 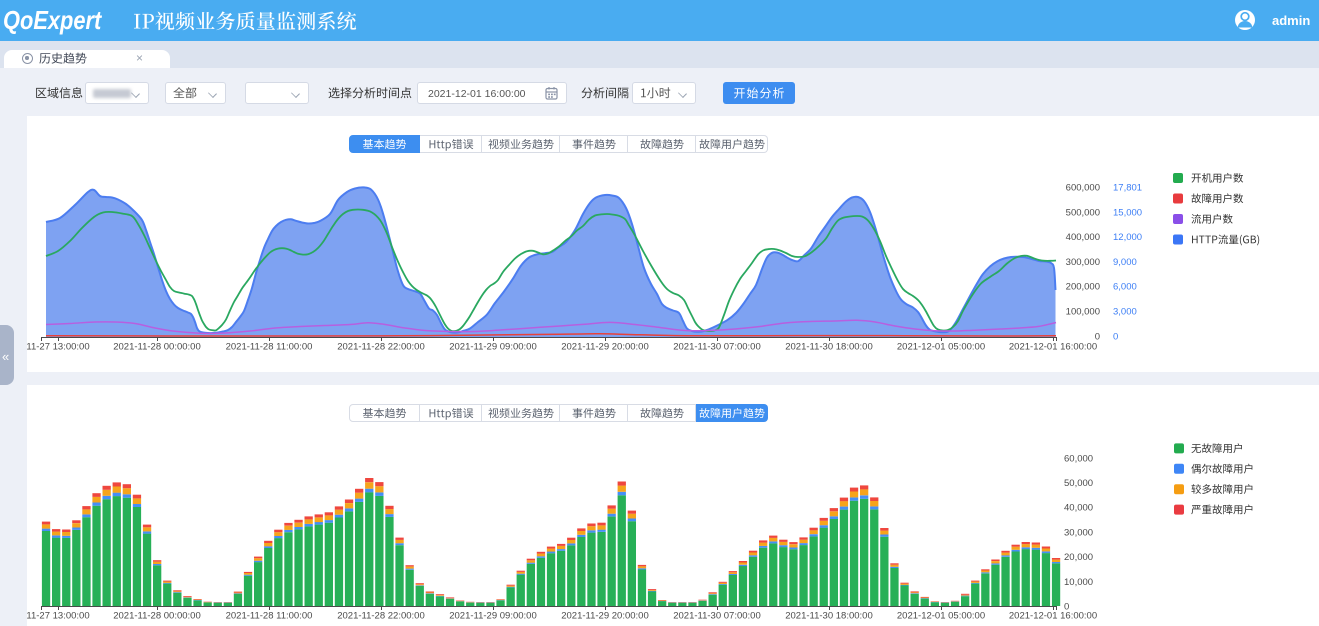 What do you see at coordinates (1125, 262) in the screenshot?
I see `svg-text: 9,000` at bounding box center [1125, 262].